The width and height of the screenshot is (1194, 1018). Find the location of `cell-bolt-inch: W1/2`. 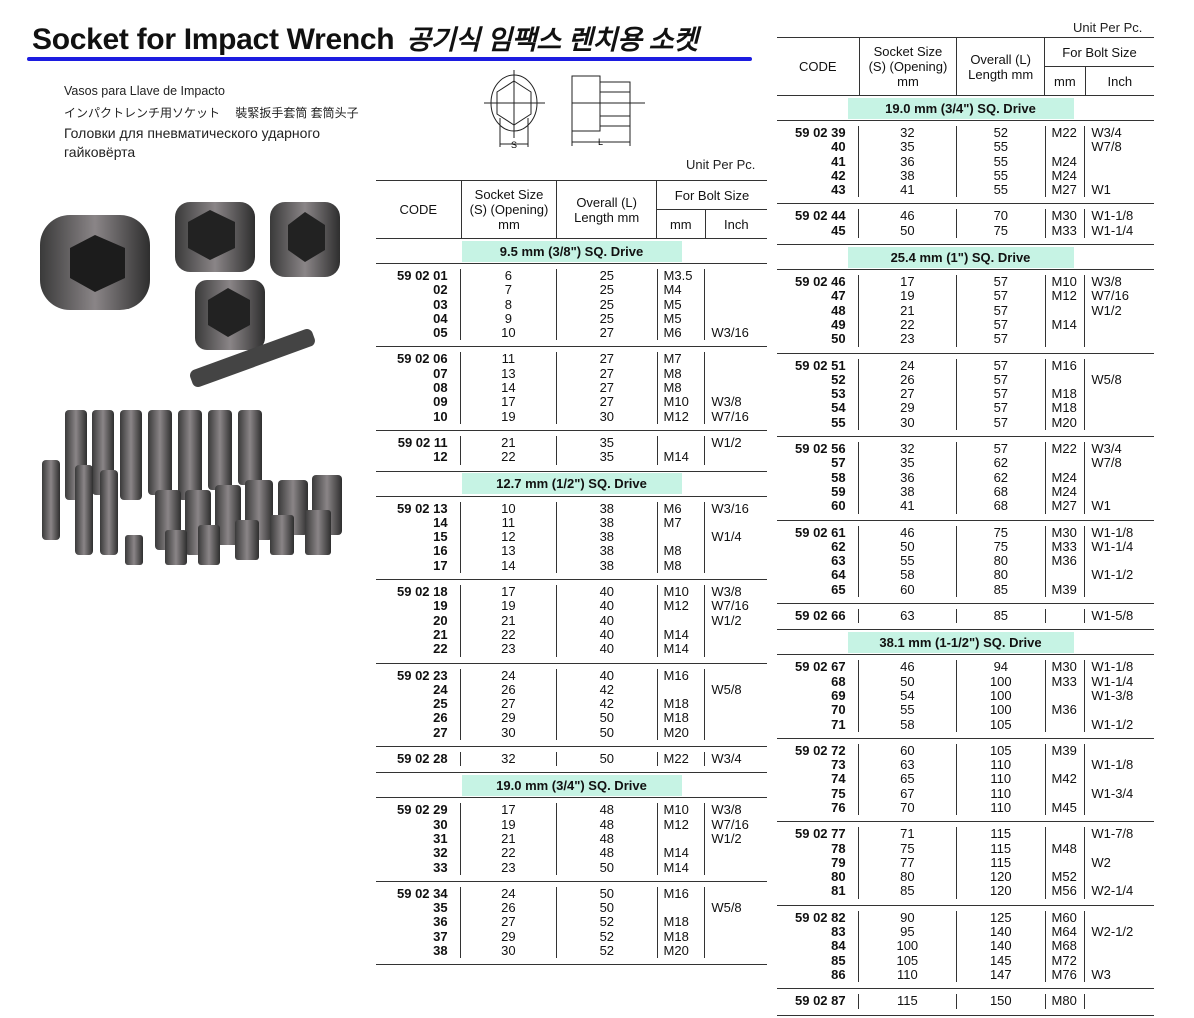

cell-bolt-inch: W1/2 is located at coordinates (726, 442).